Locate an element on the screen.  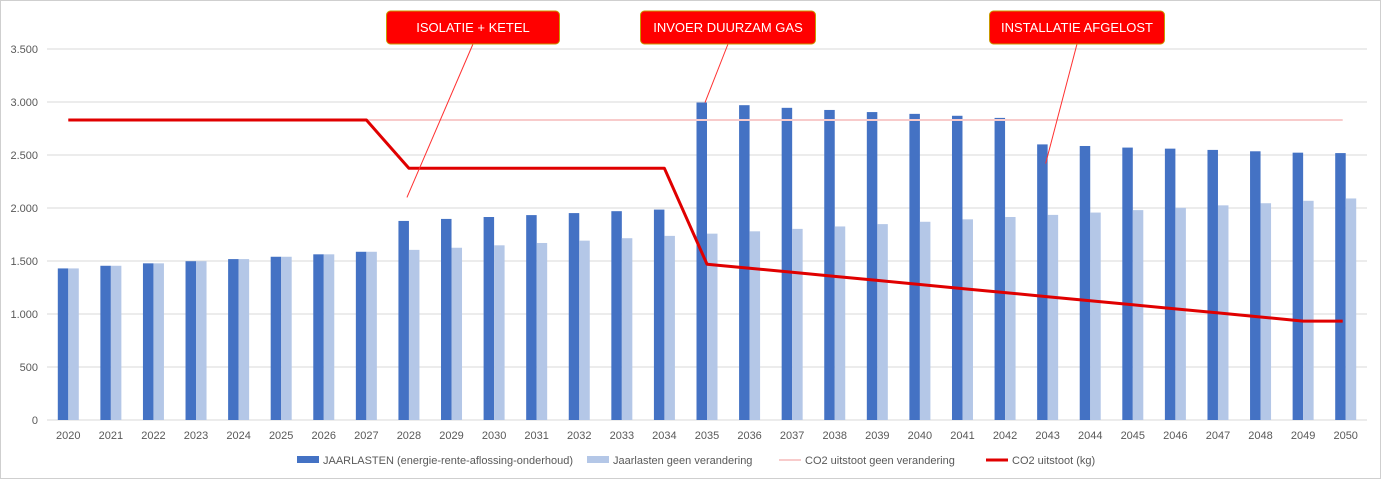
y-tick-label: 2.500 is located at coordinates (24, 156).